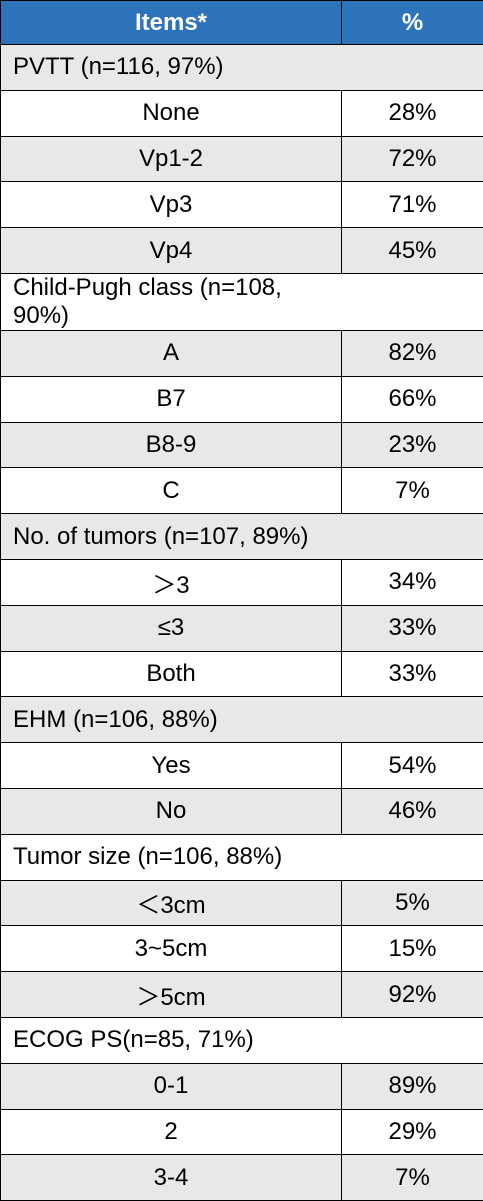 This screenshot has height=1201, width=483. I want to click on section-row: EHM (n=106, 88%), so click(242, 720).